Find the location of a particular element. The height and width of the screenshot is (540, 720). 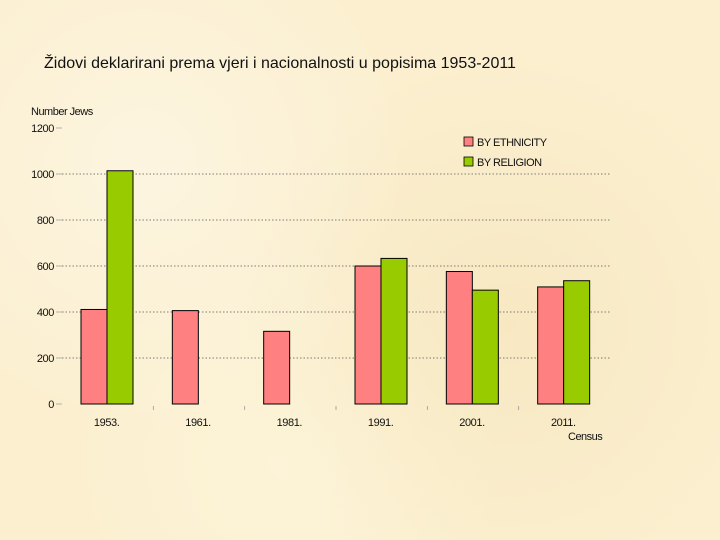

y-tick-label: 1000 is located at coordinates (42, 175).